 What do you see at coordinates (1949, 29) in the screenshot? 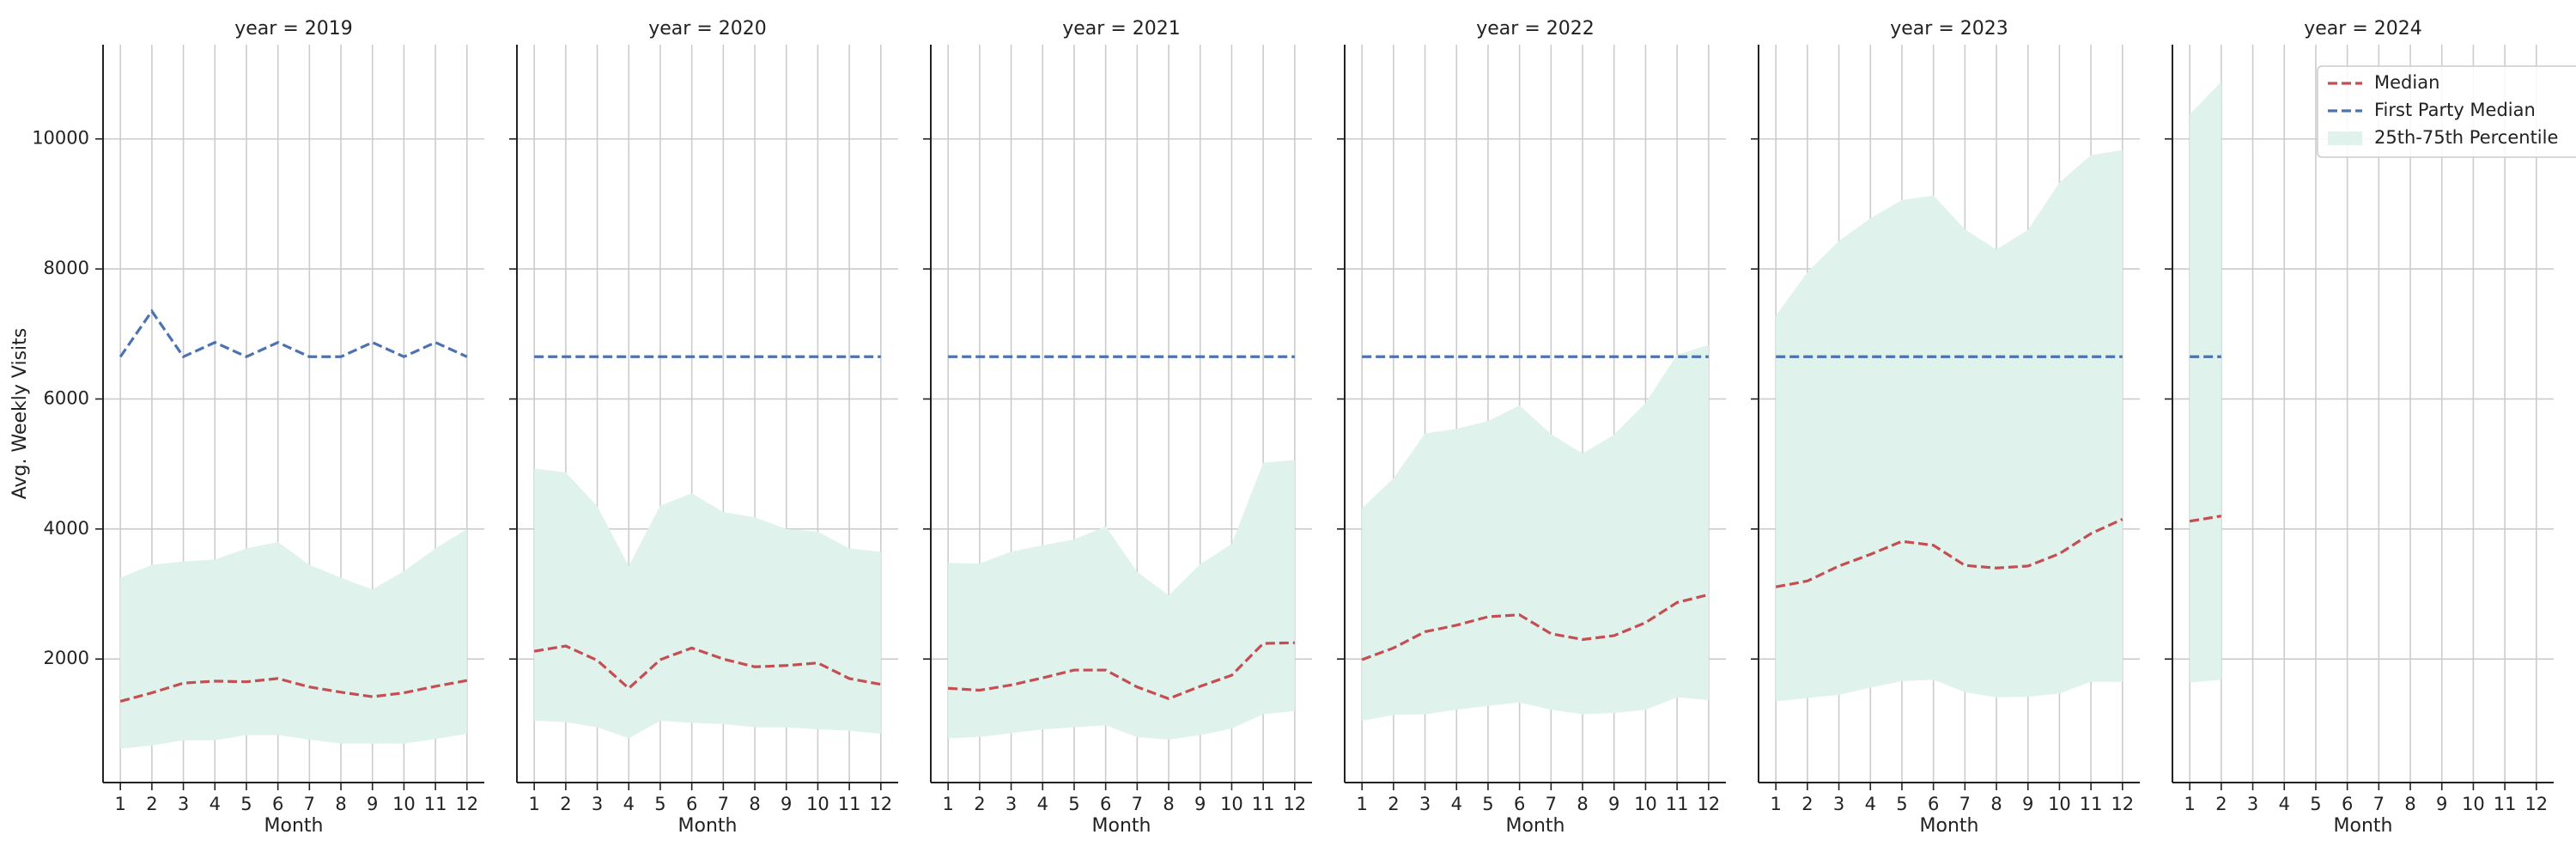
I see `panel-title: year = 2023` at bounding box center [1949, 29].